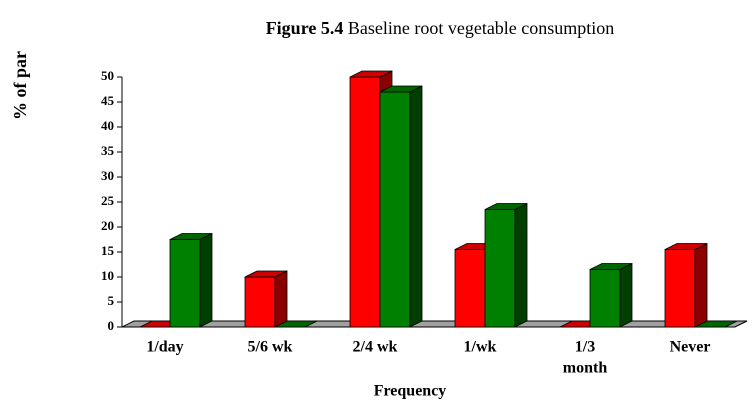 This screenshot has height=404, width=754. I want to click on x-tick-label: 1/3, so click(585, 347).